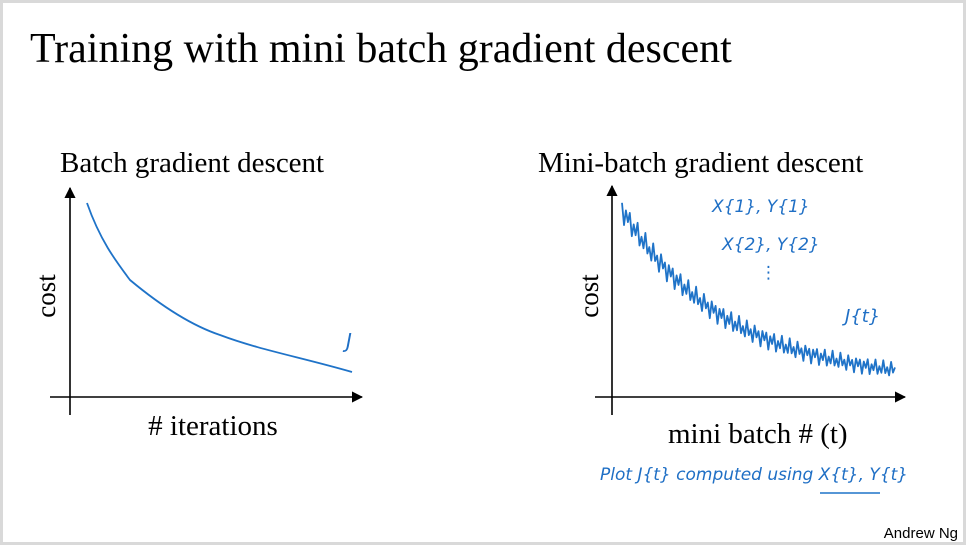 This screenshot has height=545, width=966. What do you see at coordinates (861, 316) in the screenshot?
I see `annotation: J{t}` at bounding box center [861, 316].